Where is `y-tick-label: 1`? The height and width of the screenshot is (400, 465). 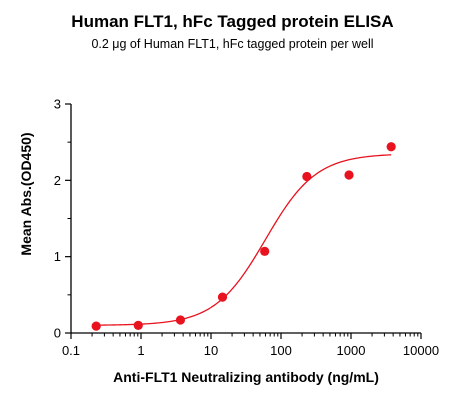
y-tick-label: 1 is located at coordinates (57, 256).